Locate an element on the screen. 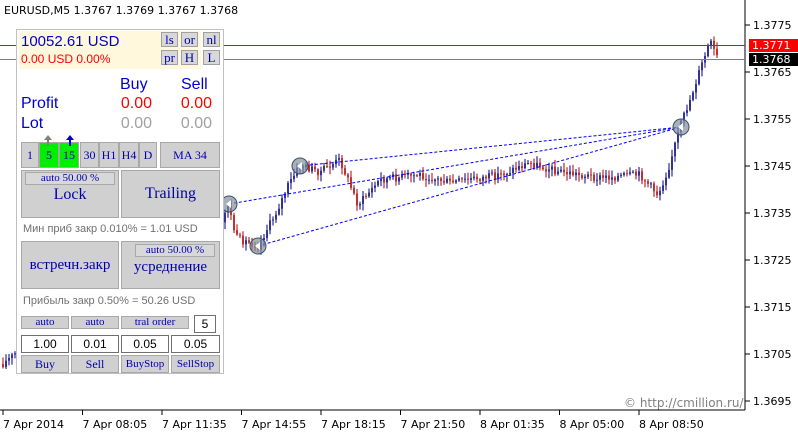 The width and height of the screenshot is (798, 436). tp-input: 0.05 is located at coordinates (145, 344).